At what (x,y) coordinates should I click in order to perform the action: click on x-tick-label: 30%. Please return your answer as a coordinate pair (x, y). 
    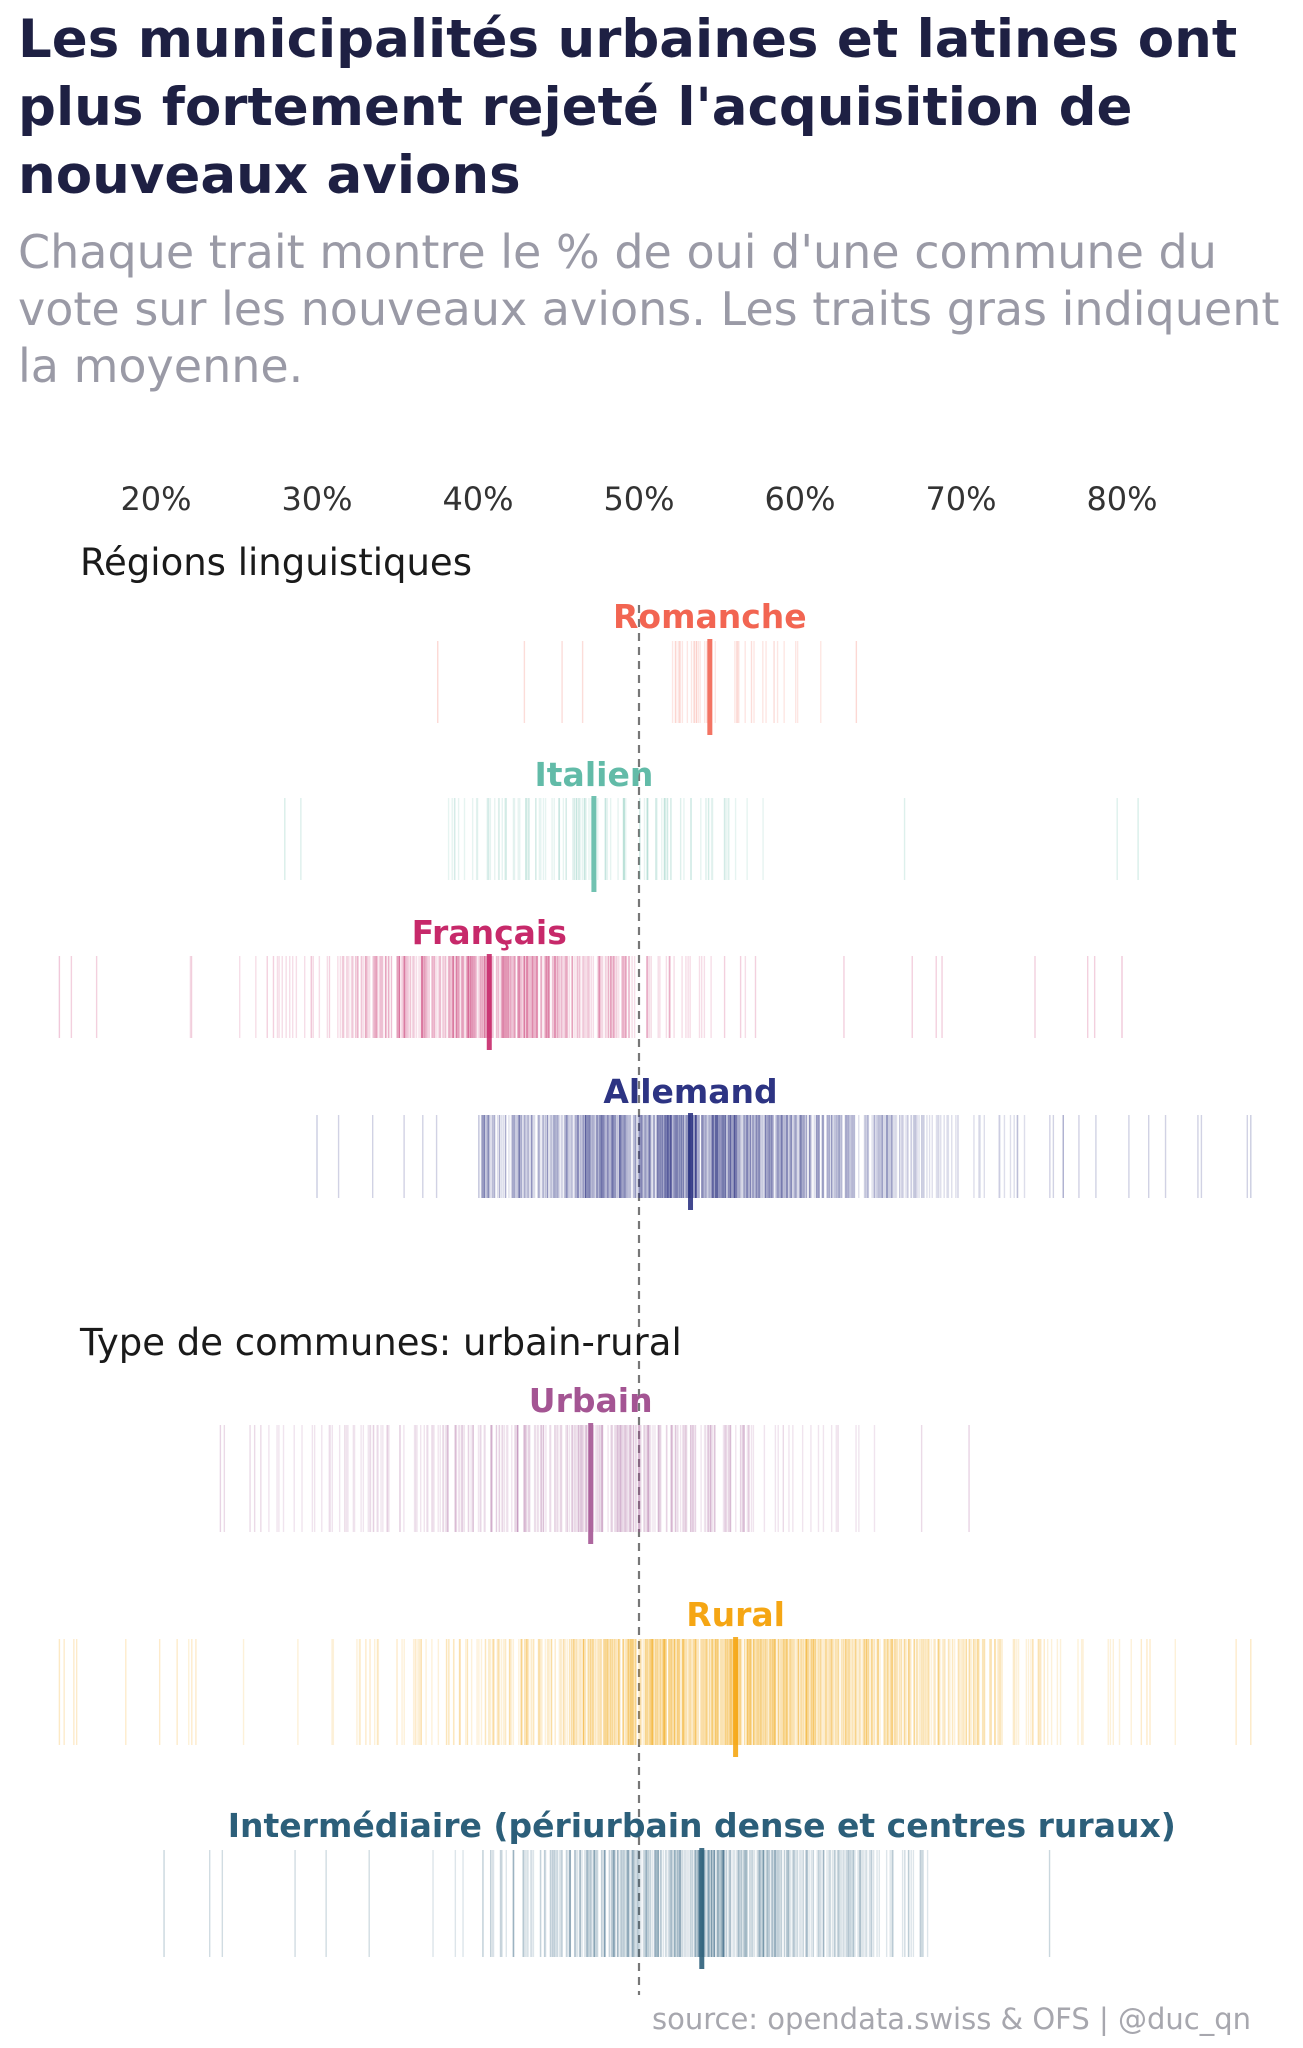
    Looking at the image, I should click on (316, 499).